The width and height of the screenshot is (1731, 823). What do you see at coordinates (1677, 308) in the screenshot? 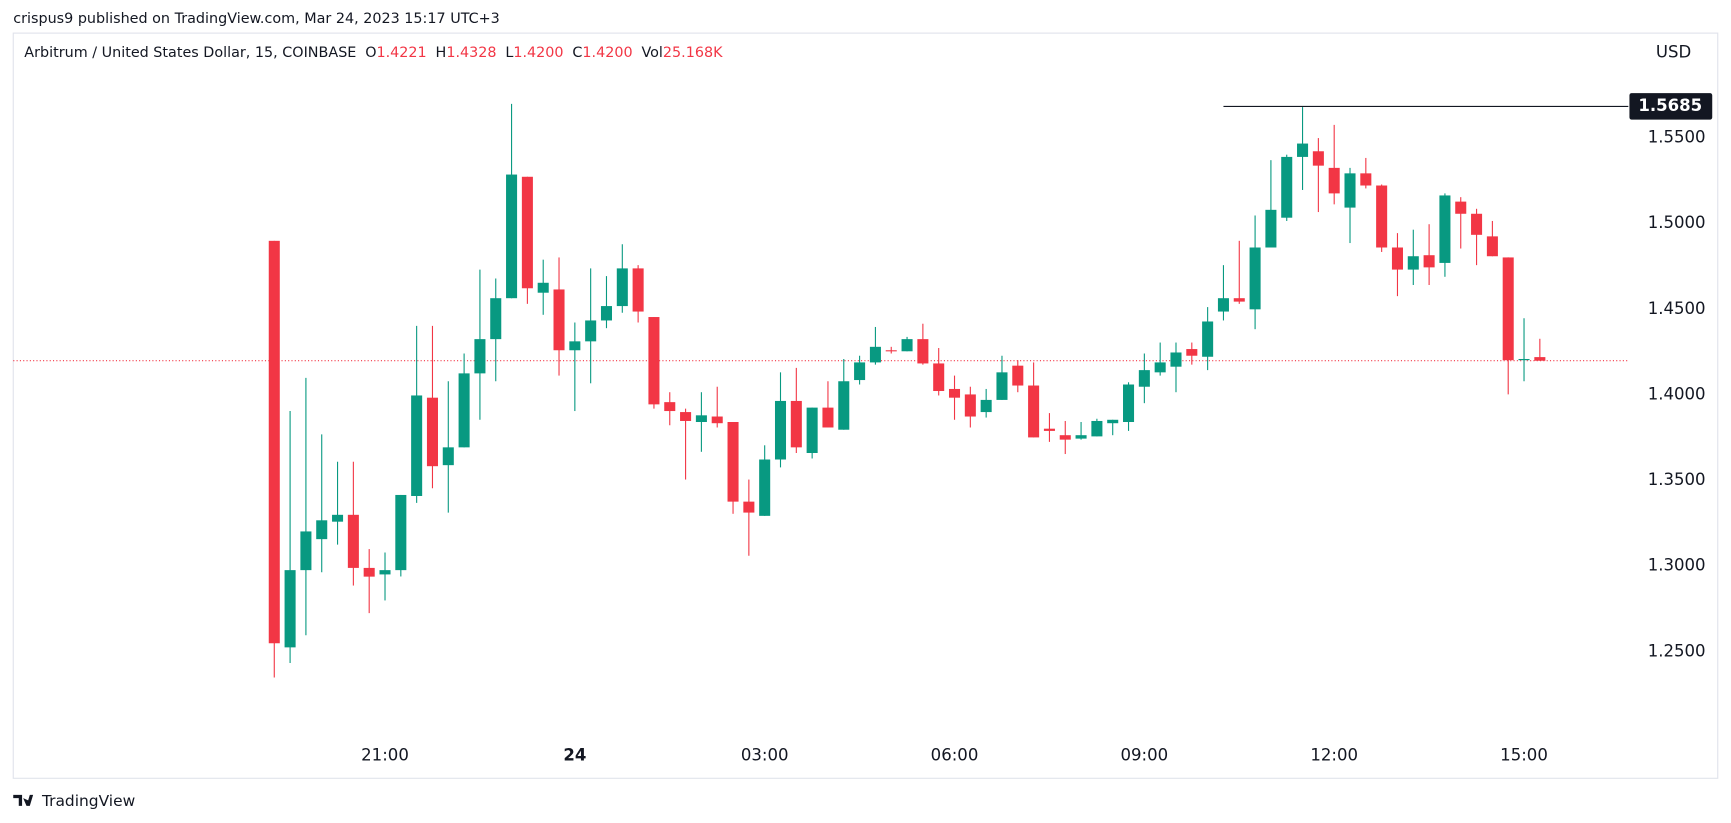
I see `y-tick-label: 1.4500` at bounding box center [1677, 308].